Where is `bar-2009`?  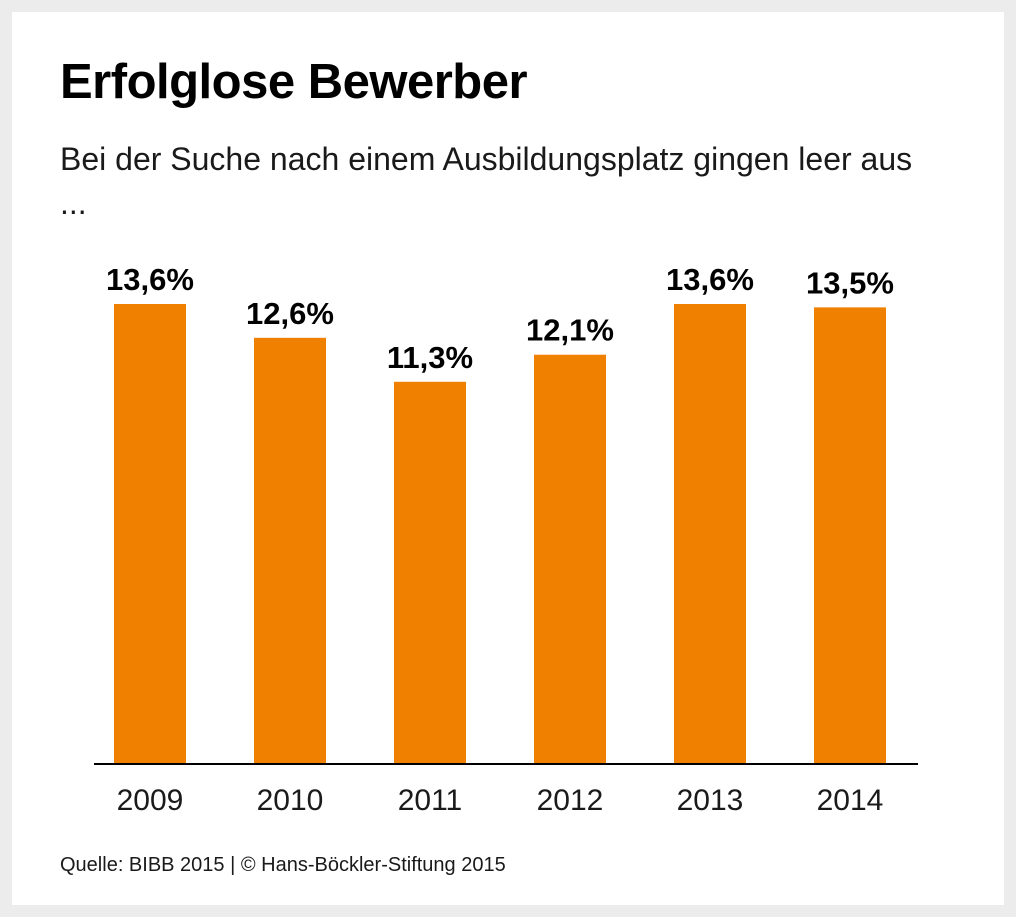
bar-2009 is located at coordinates (150, 534).